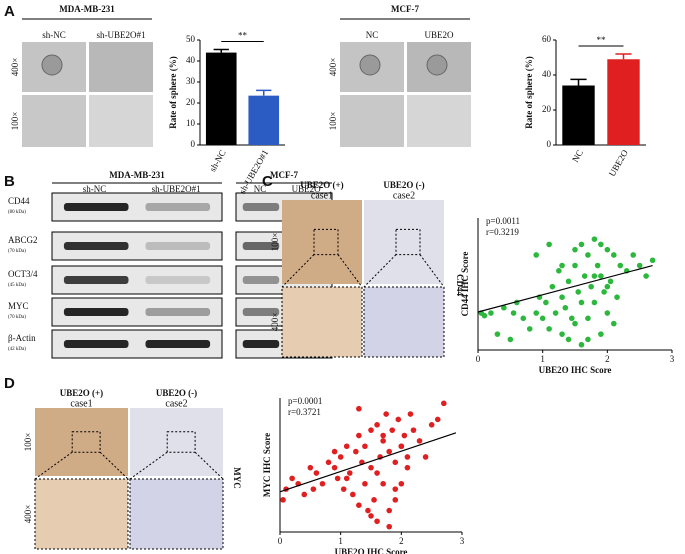 This screenshot has height=554, width=685. Describe the element at coordinates (191, 123) in the screenshot. I see `y-tick-label: 10` at that location.